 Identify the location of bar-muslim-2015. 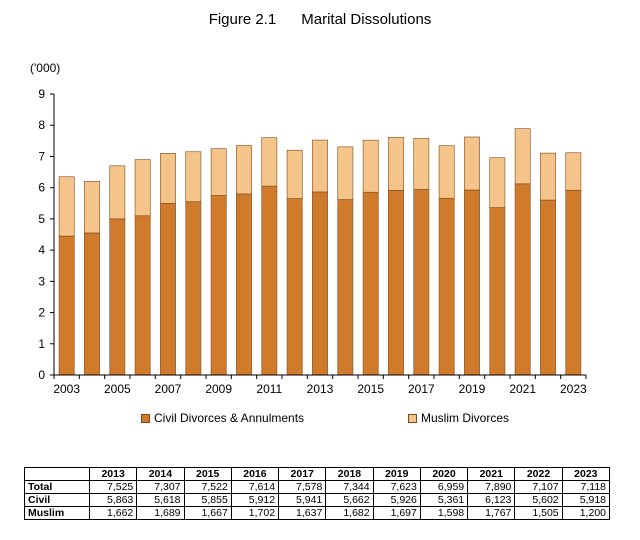
(370, 166).